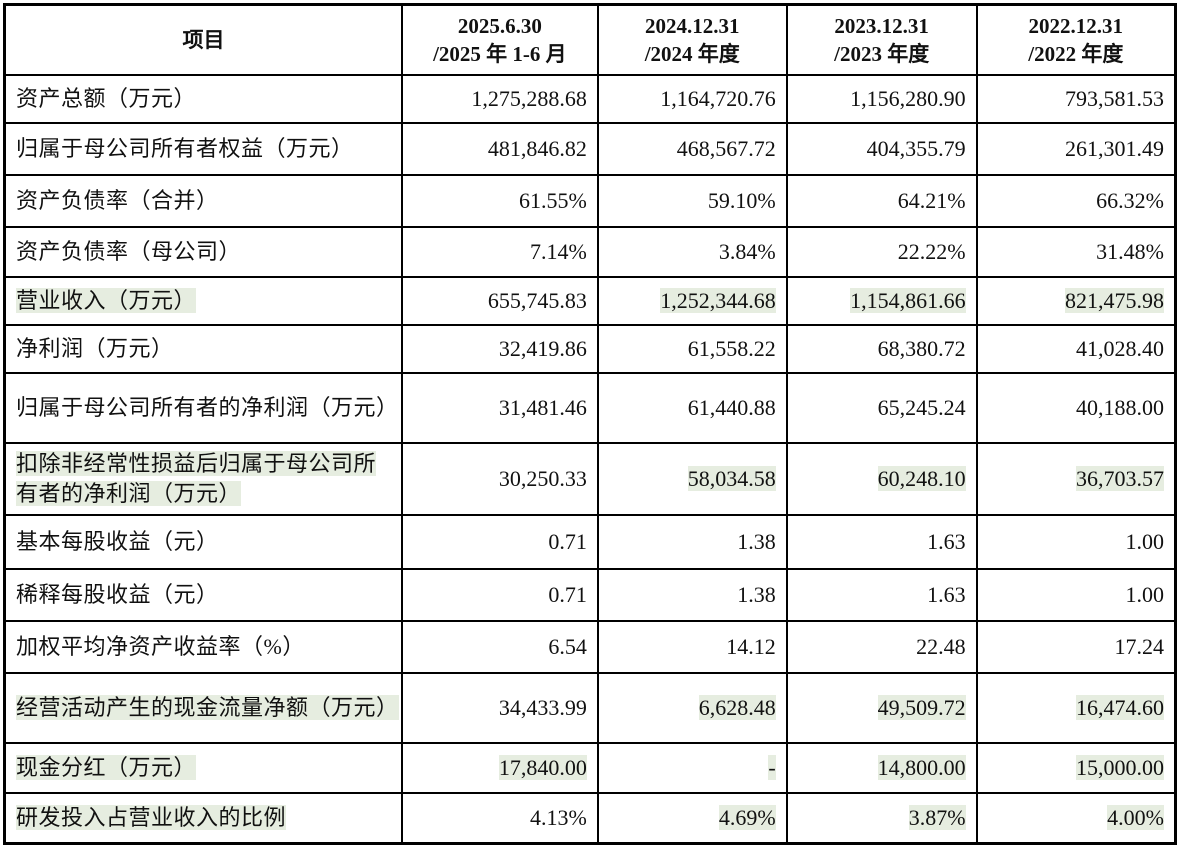 Image resolution: width=1182 pixels, height=849 pixels. Describe the element at coordinates (185, 148) in the screenshot. I see `row-label: 归属于母公司所有者权益（万元）` at that location.